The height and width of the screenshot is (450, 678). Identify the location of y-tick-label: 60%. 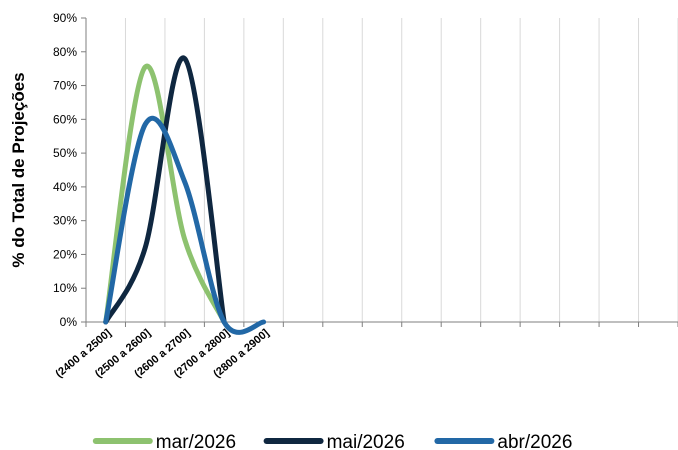
(65, 119).